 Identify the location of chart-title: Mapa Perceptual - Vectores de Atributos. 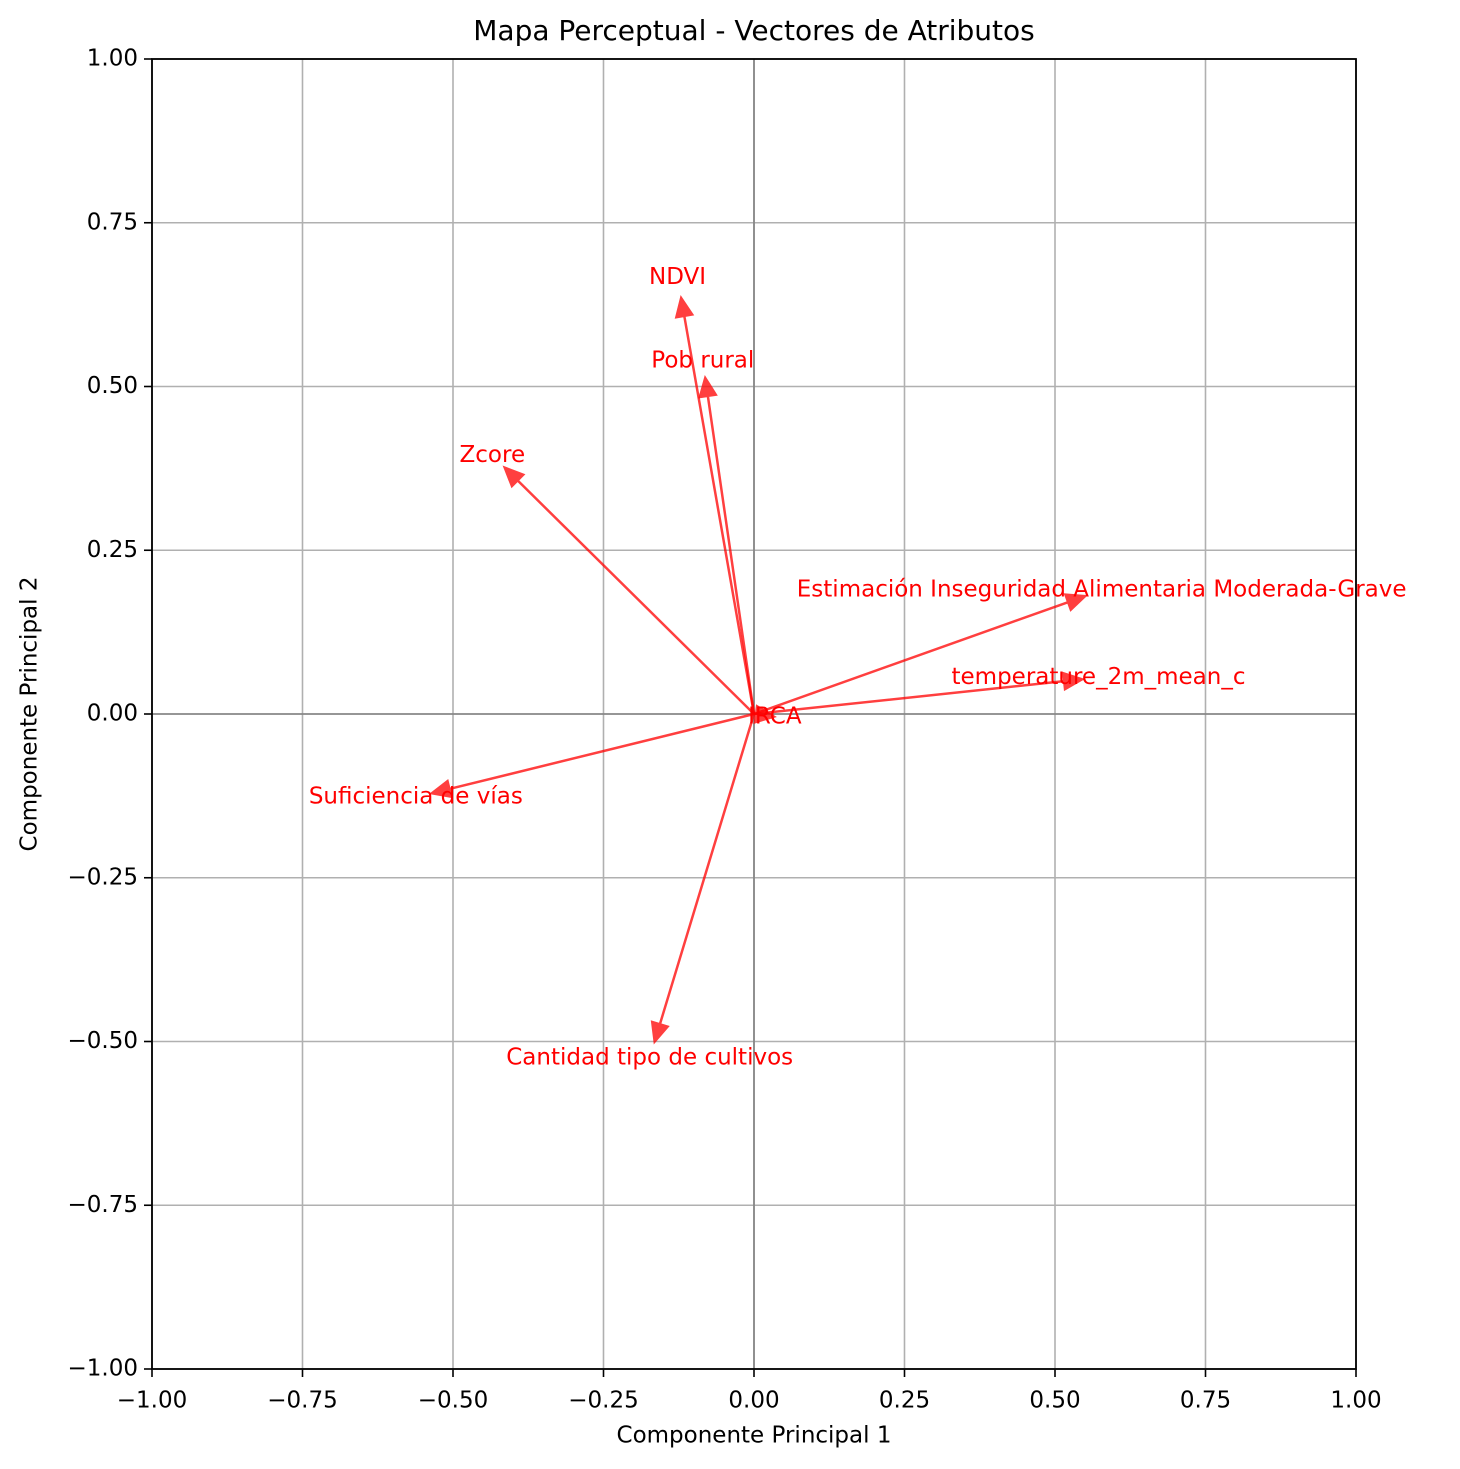
(754, 30).